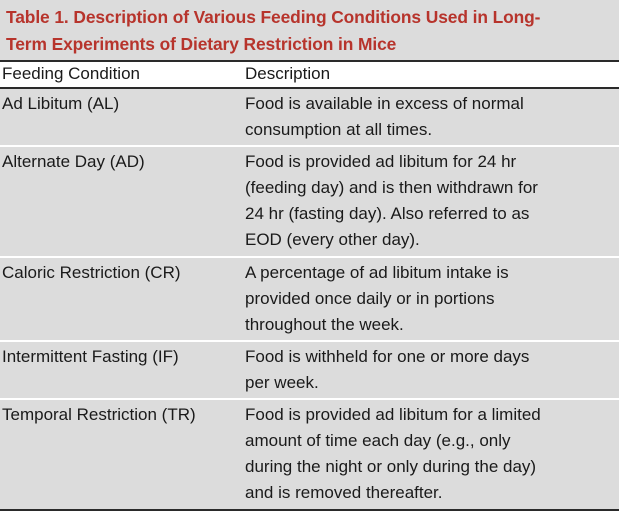 This screenshot has height=520, width=619. I want to click on cell-condition: Caloric Restriction (CR), so click(91, 272).